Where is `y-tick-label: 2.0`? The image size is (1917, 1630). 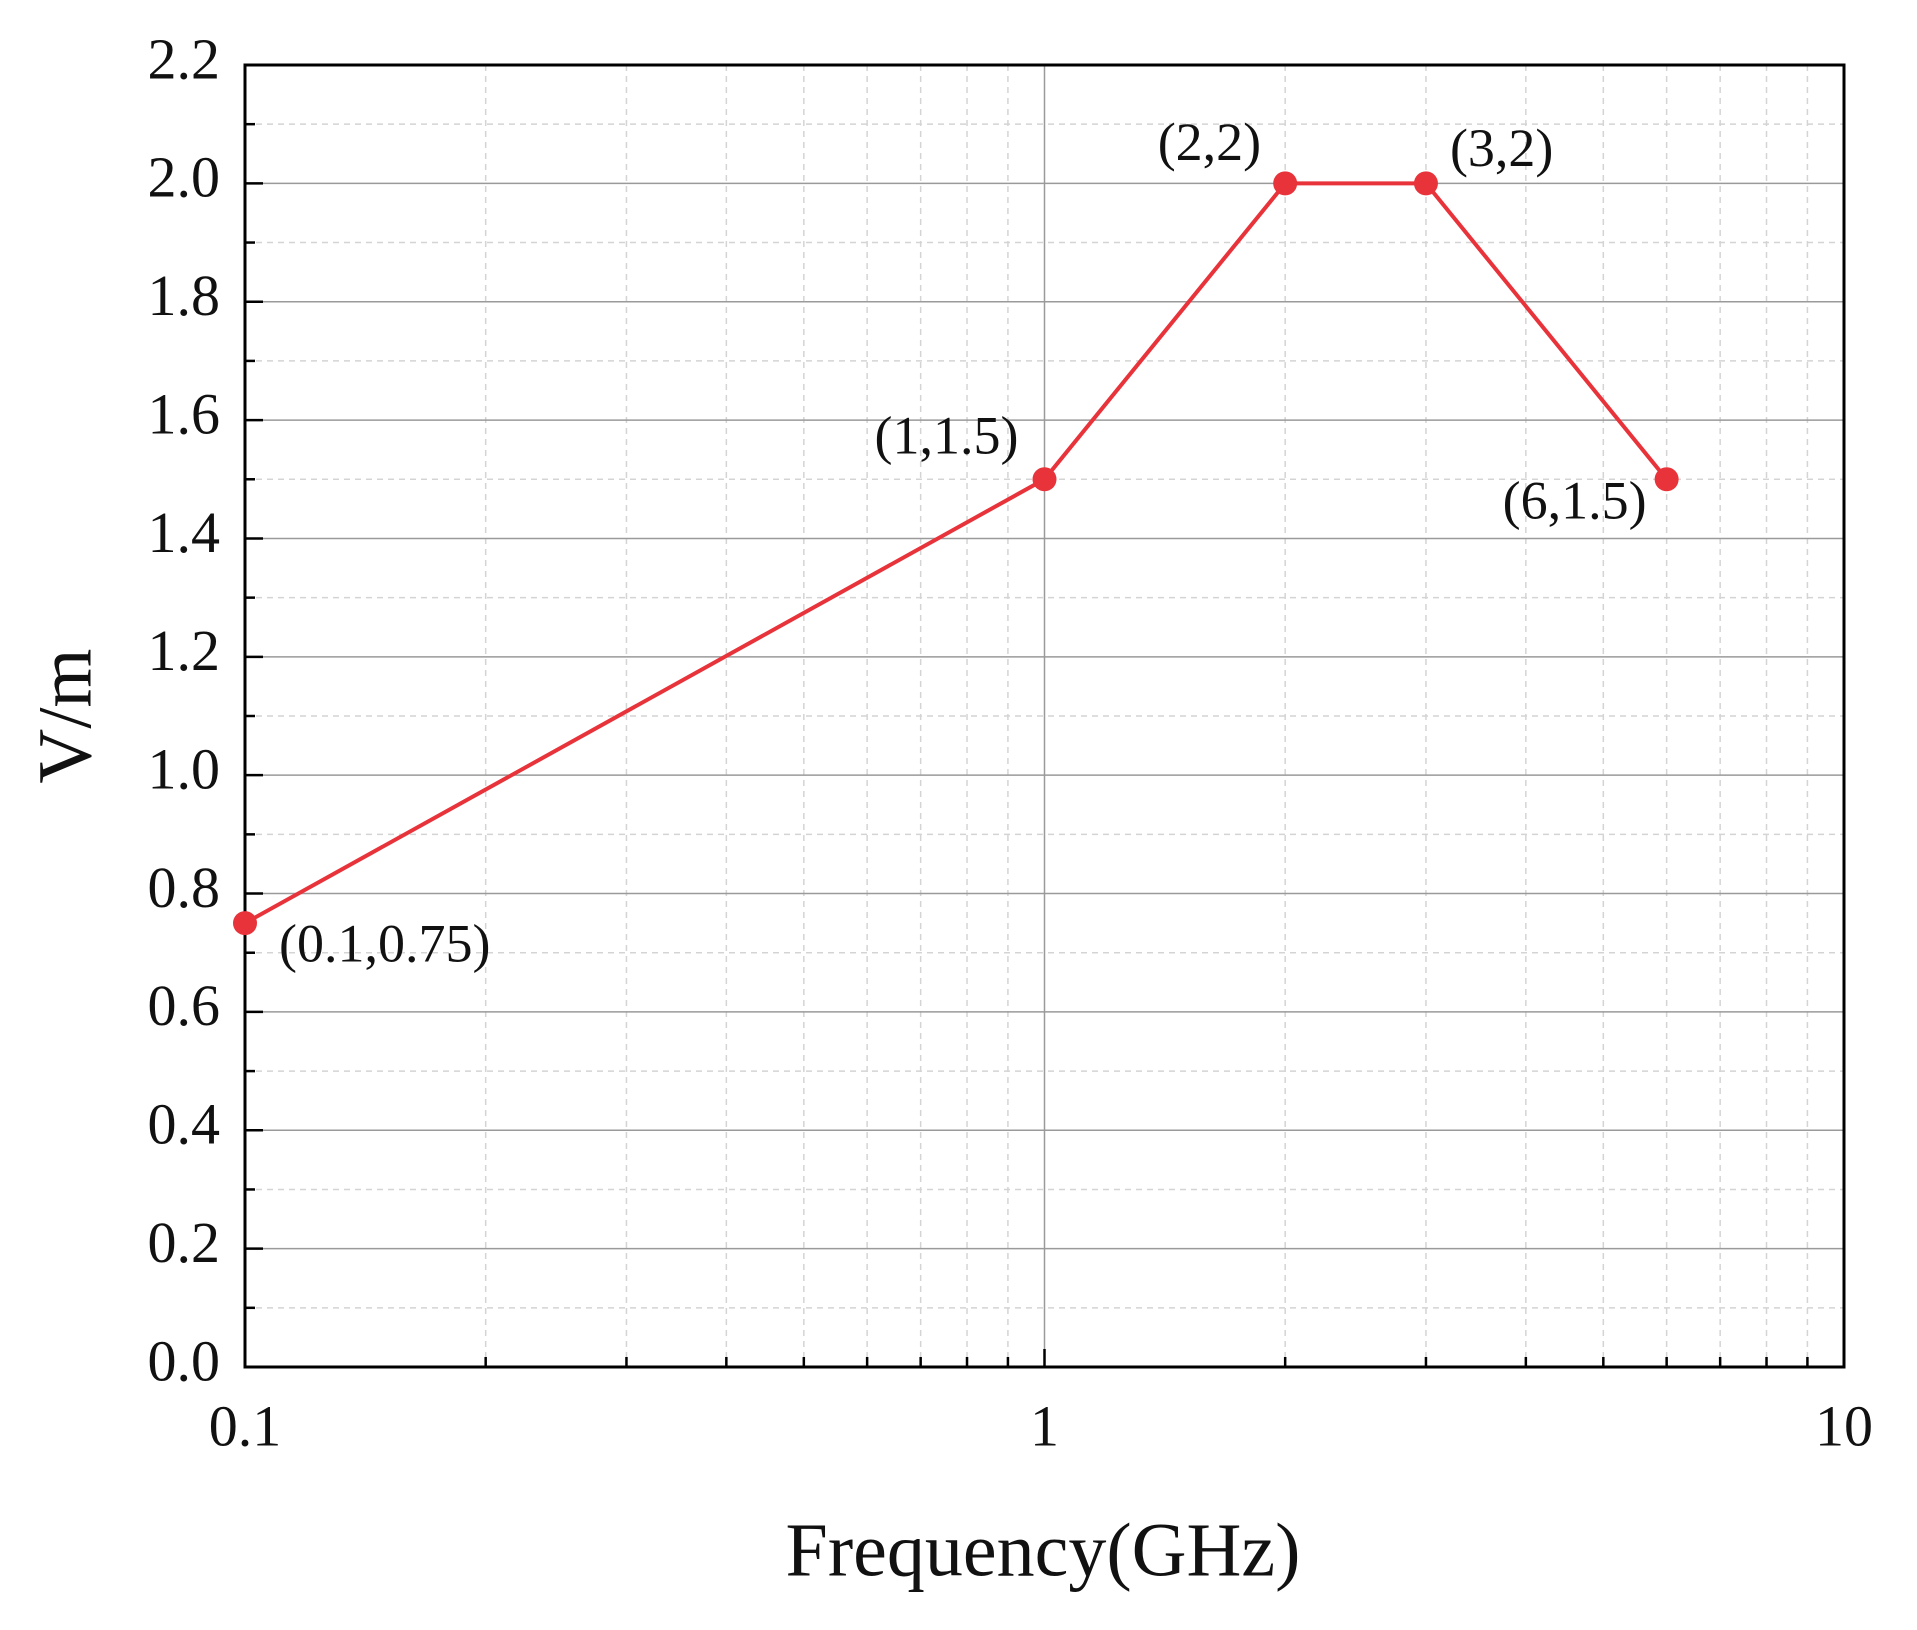
y-tick-label: 2.0 is located at coordinates (184, 177).